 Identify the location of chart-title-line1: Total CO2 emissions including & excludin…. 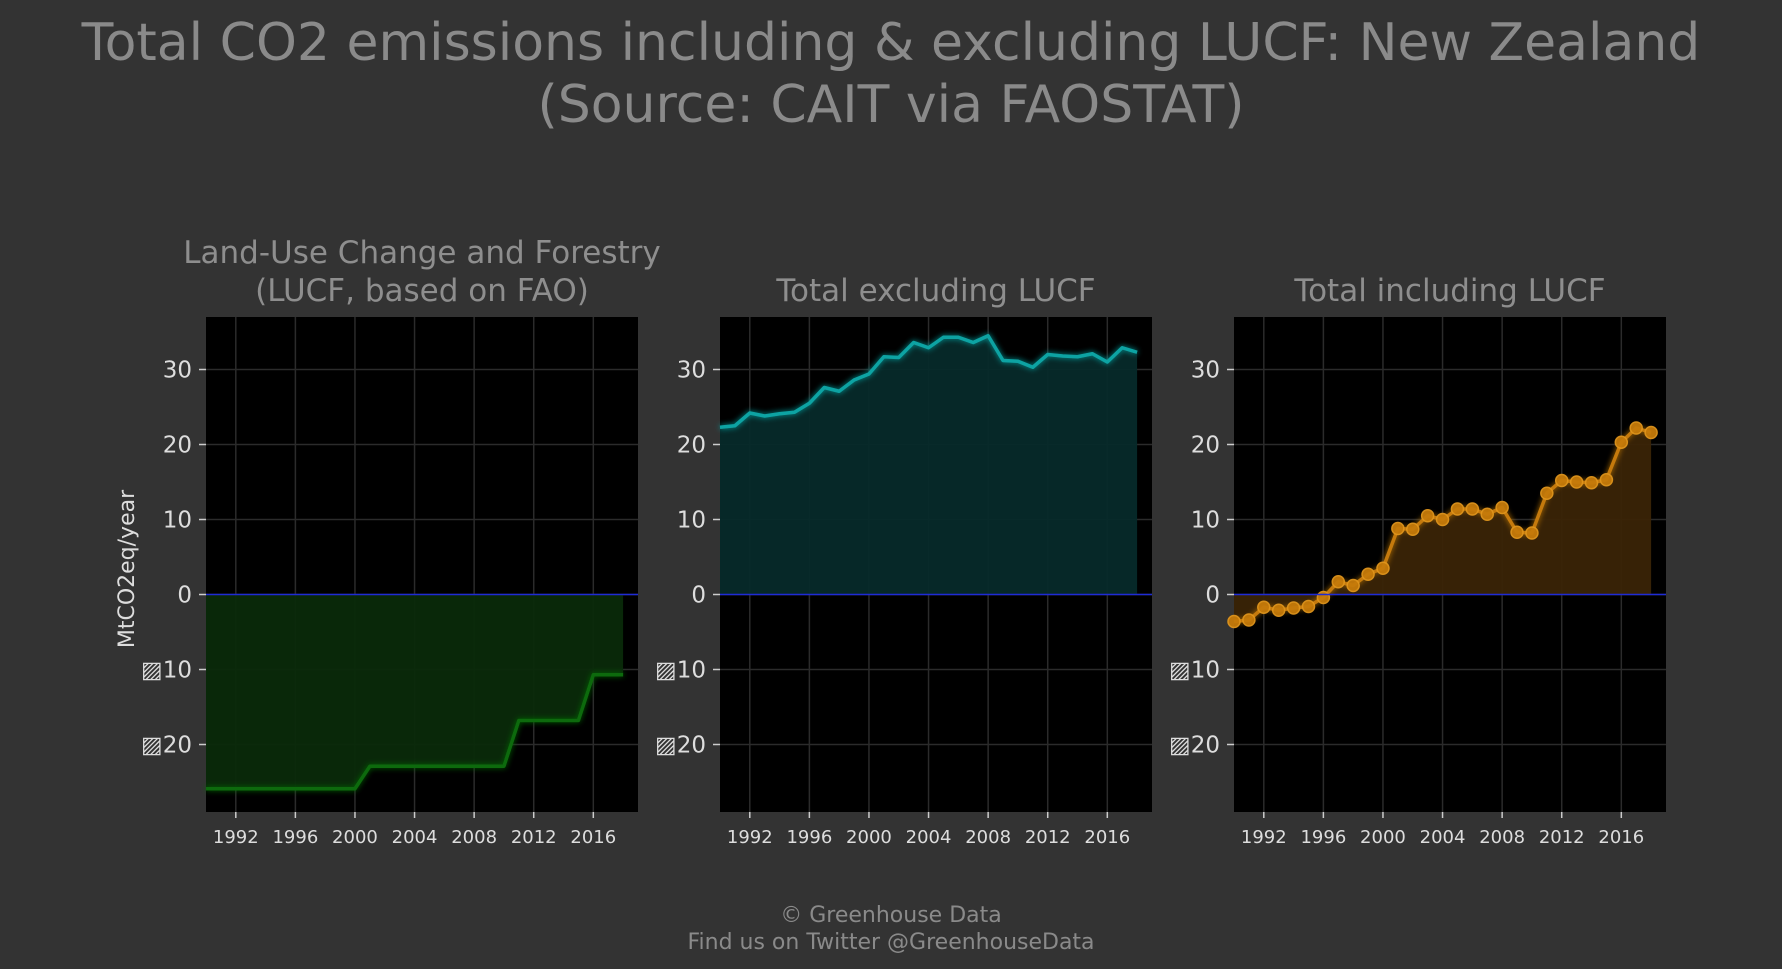
(891, 43).